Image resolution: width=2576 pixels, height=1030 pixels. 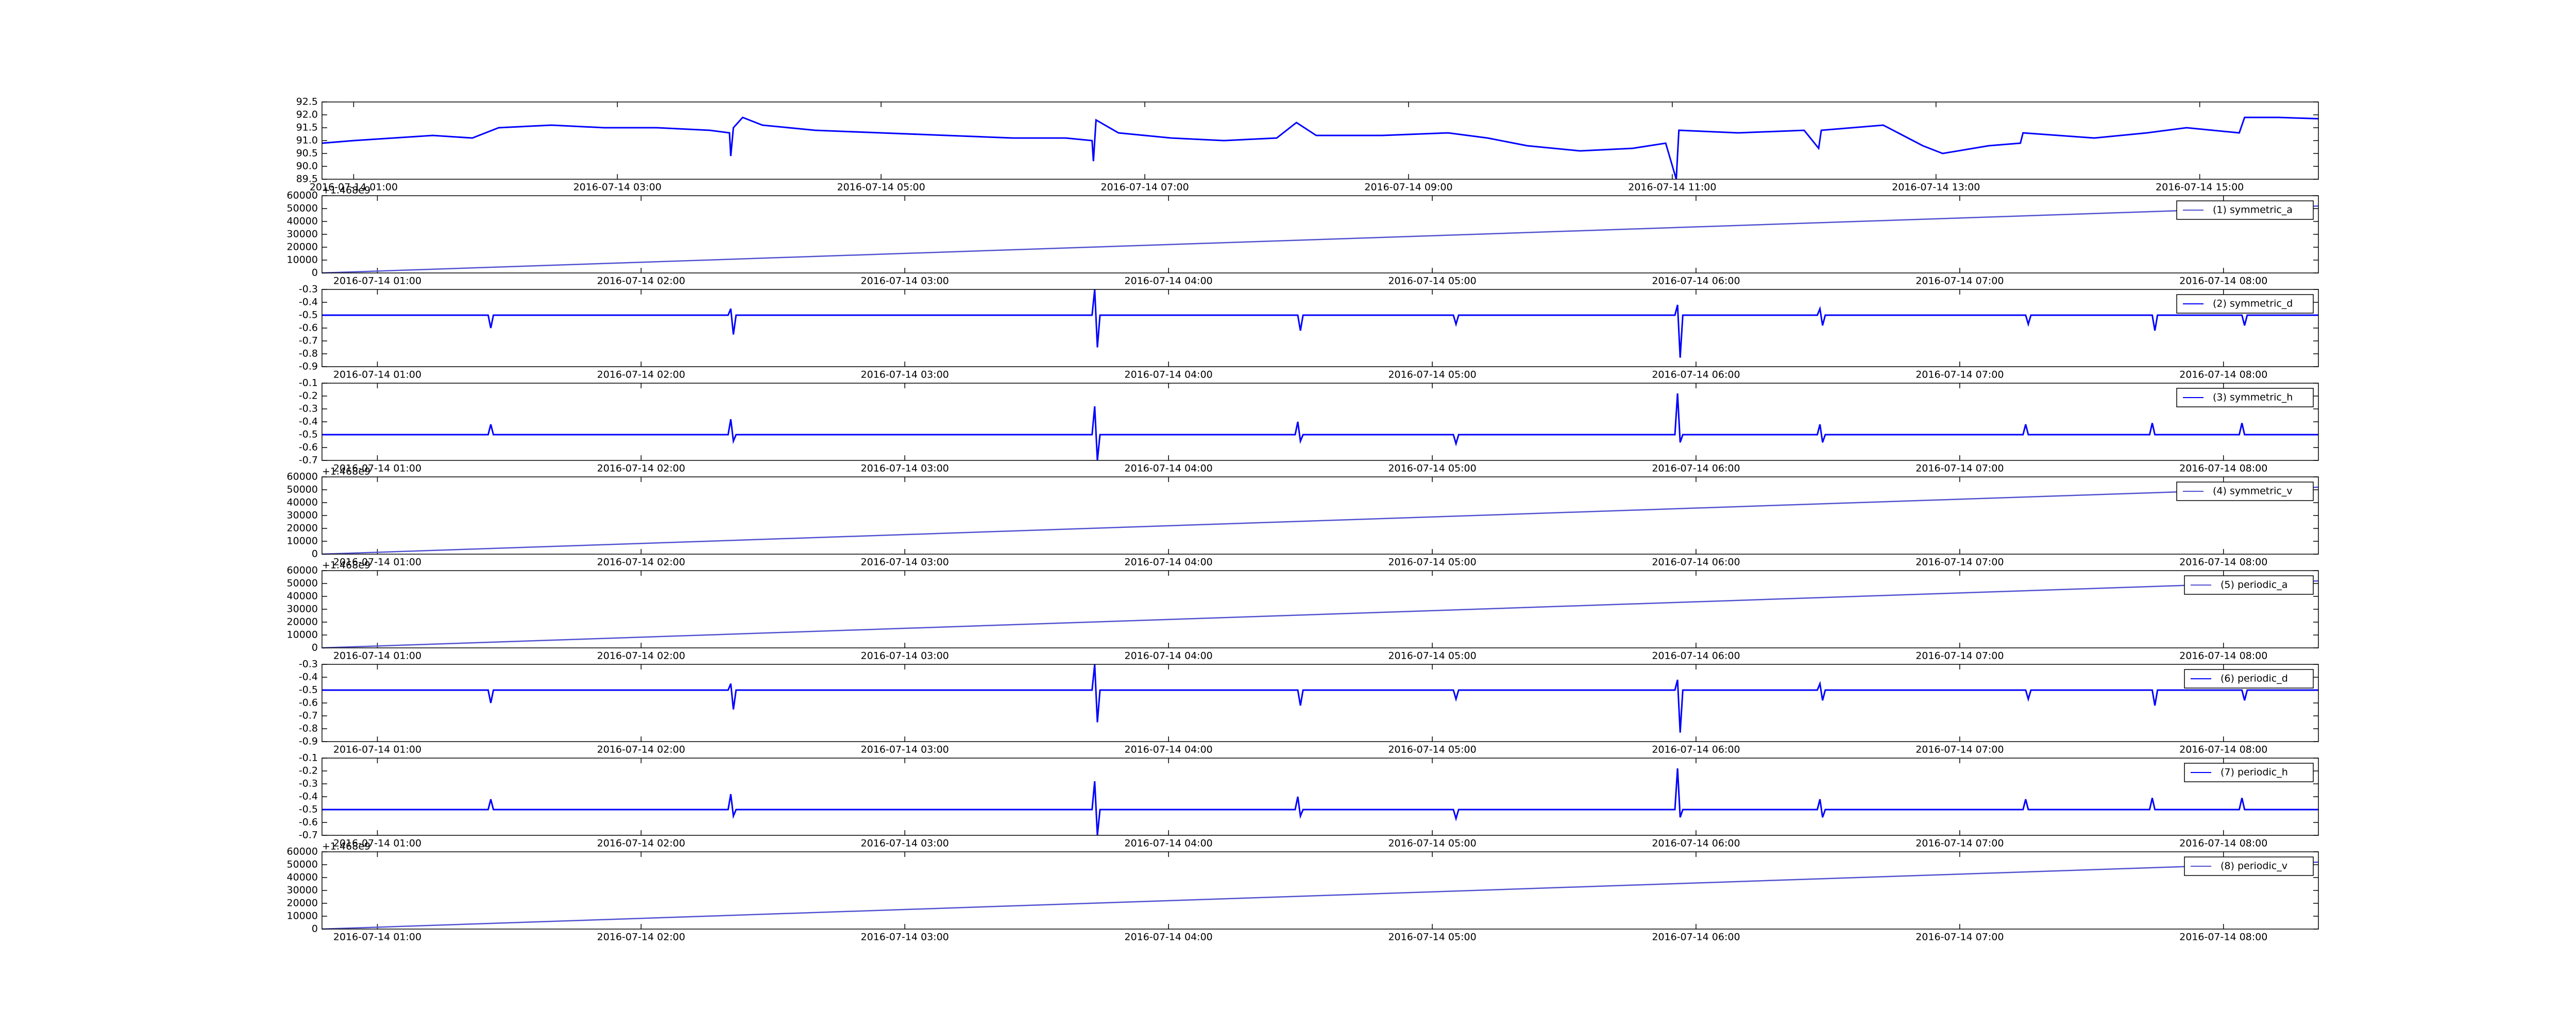 I want to click on legend-label: (4) symmetric_v, so click(x=2253, y=491).